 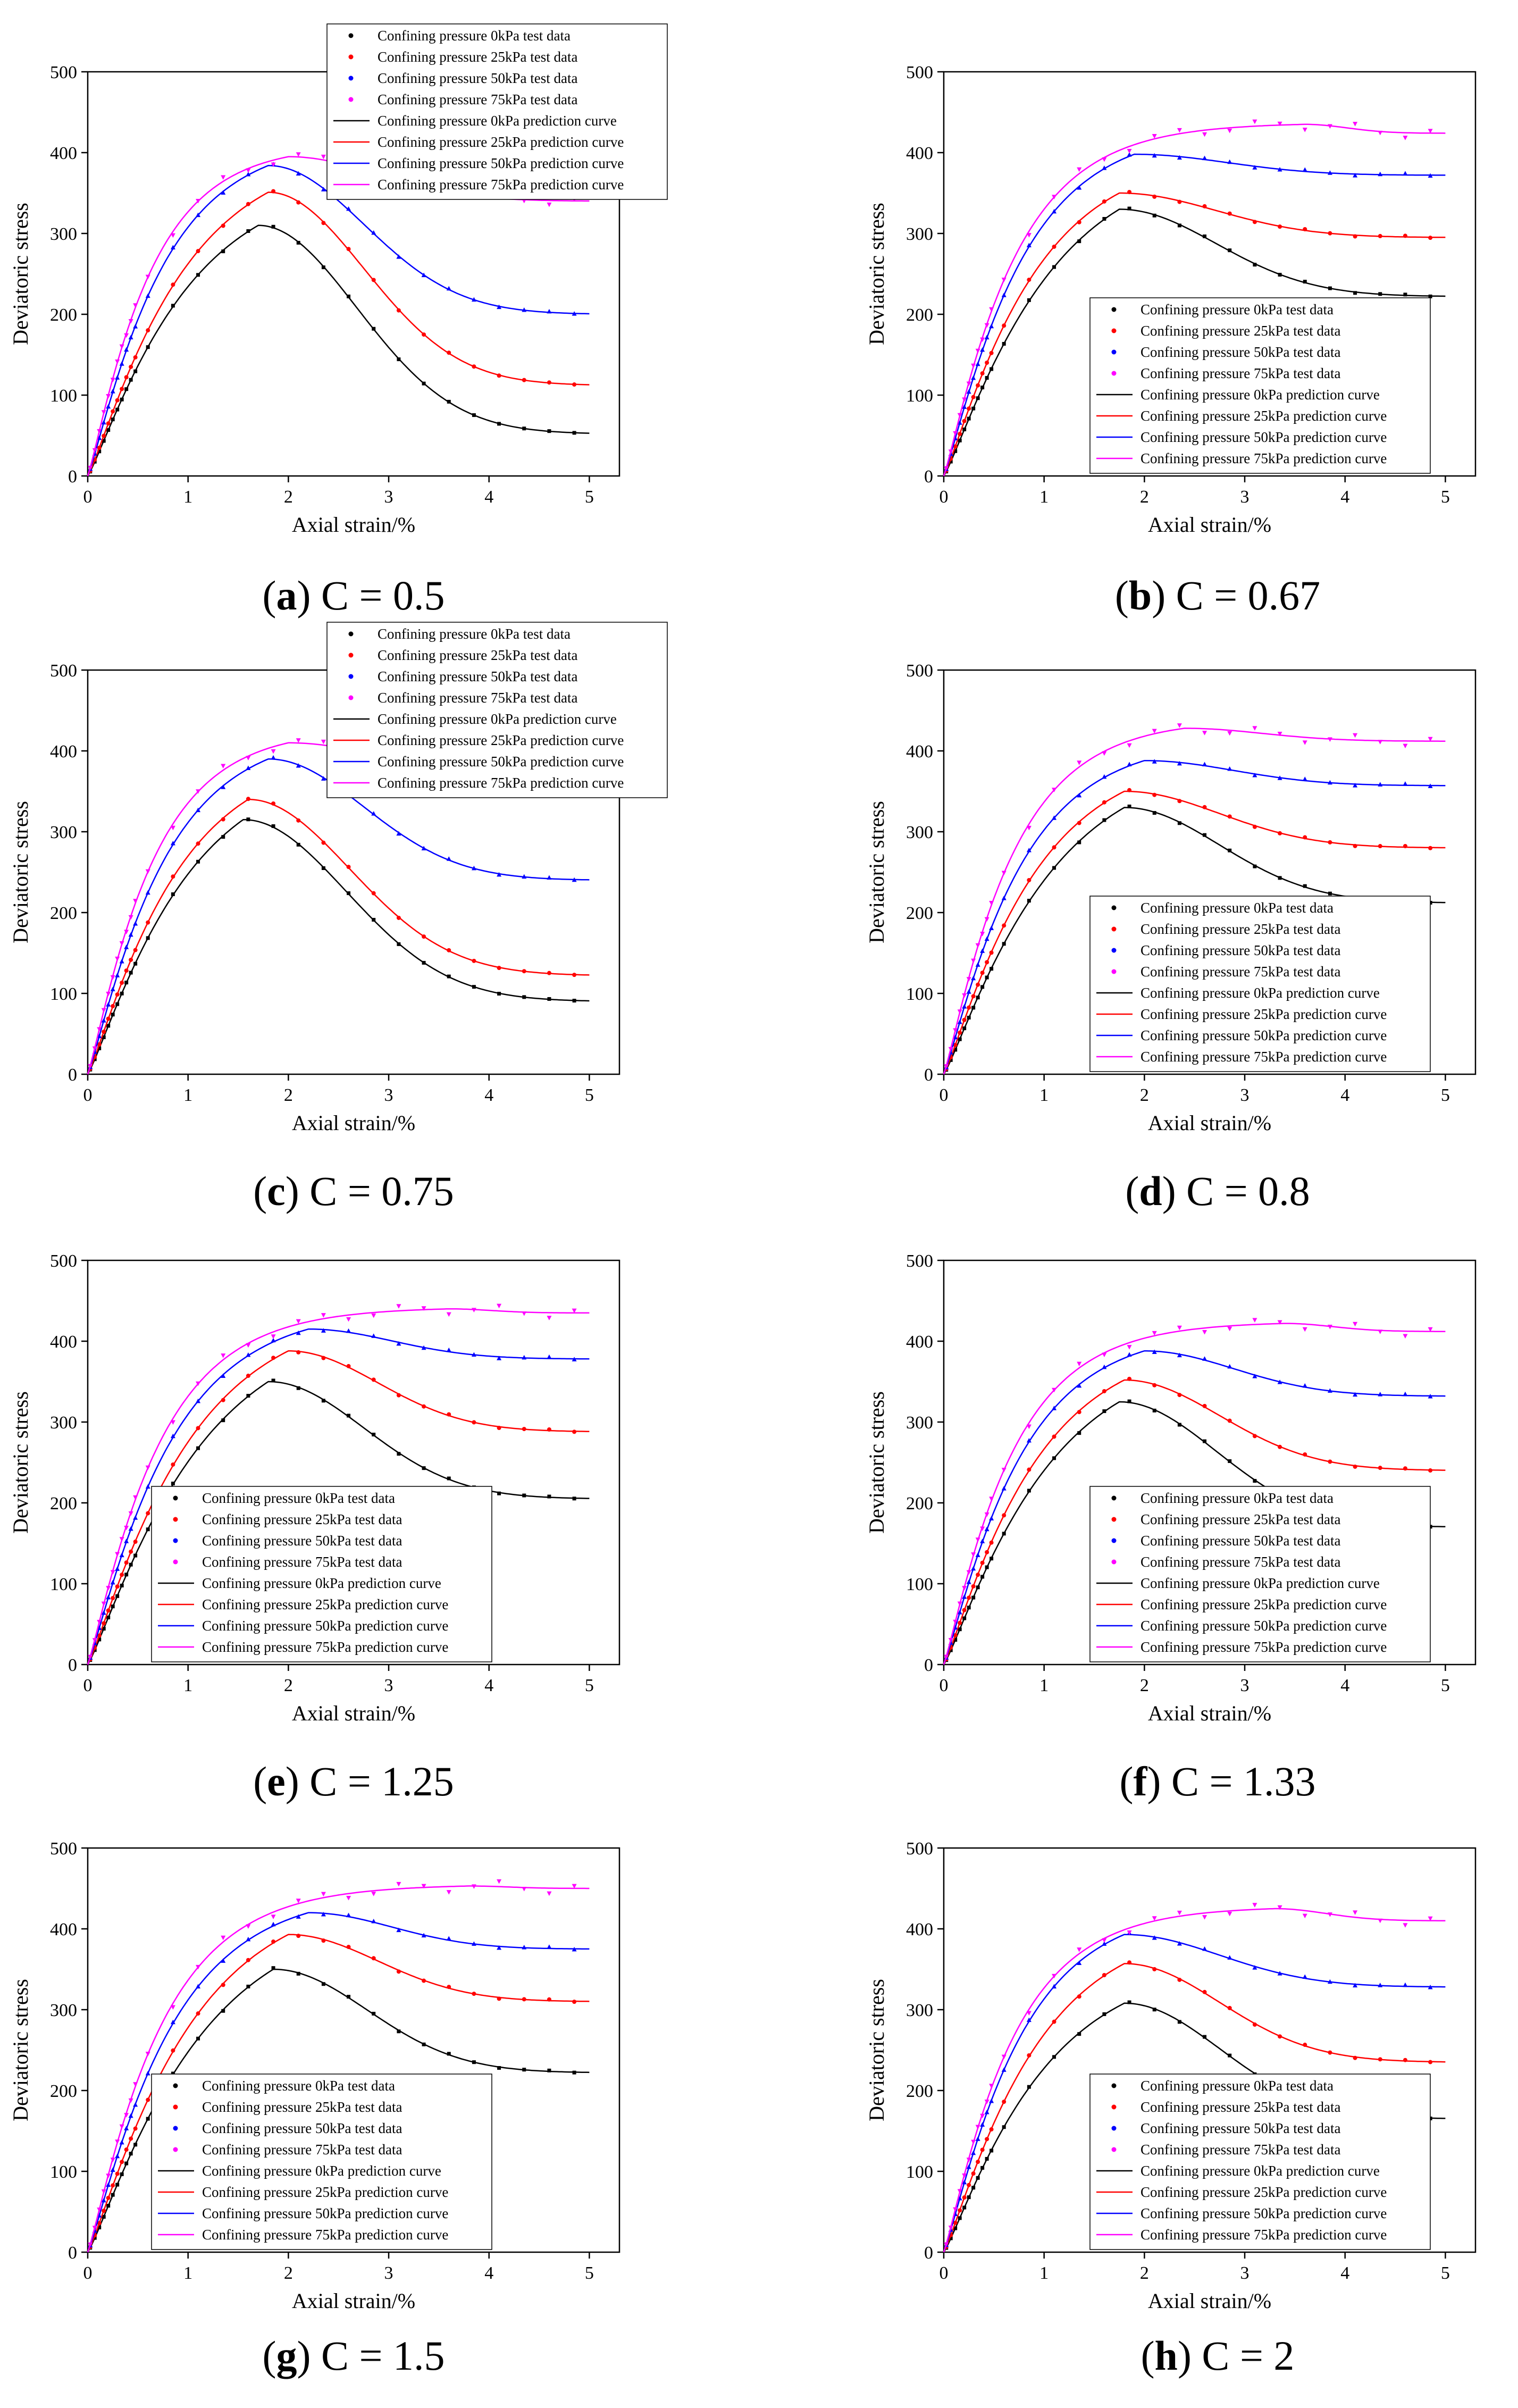 I want to click on caption-letter: h, so click(x=1166, y=2355).